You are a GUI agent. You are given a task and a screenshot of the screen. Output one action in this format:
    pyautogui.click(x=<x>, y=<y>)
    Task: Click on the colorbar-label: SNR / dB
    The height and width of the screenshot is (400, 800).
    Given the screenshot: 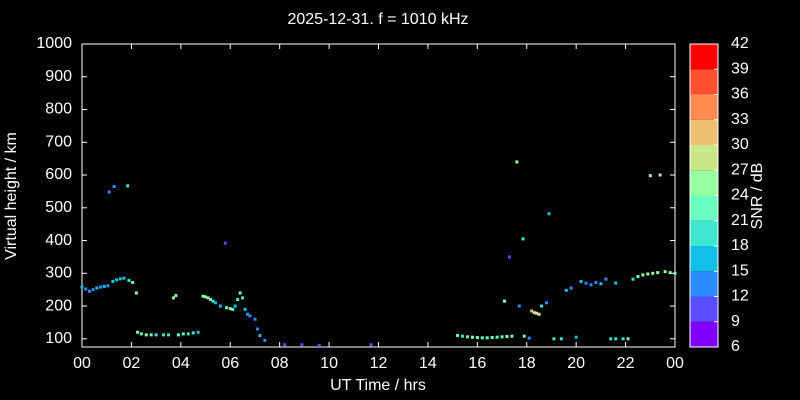 What is the action you would take?
    pyautogui.click(x=757, y=196)
    